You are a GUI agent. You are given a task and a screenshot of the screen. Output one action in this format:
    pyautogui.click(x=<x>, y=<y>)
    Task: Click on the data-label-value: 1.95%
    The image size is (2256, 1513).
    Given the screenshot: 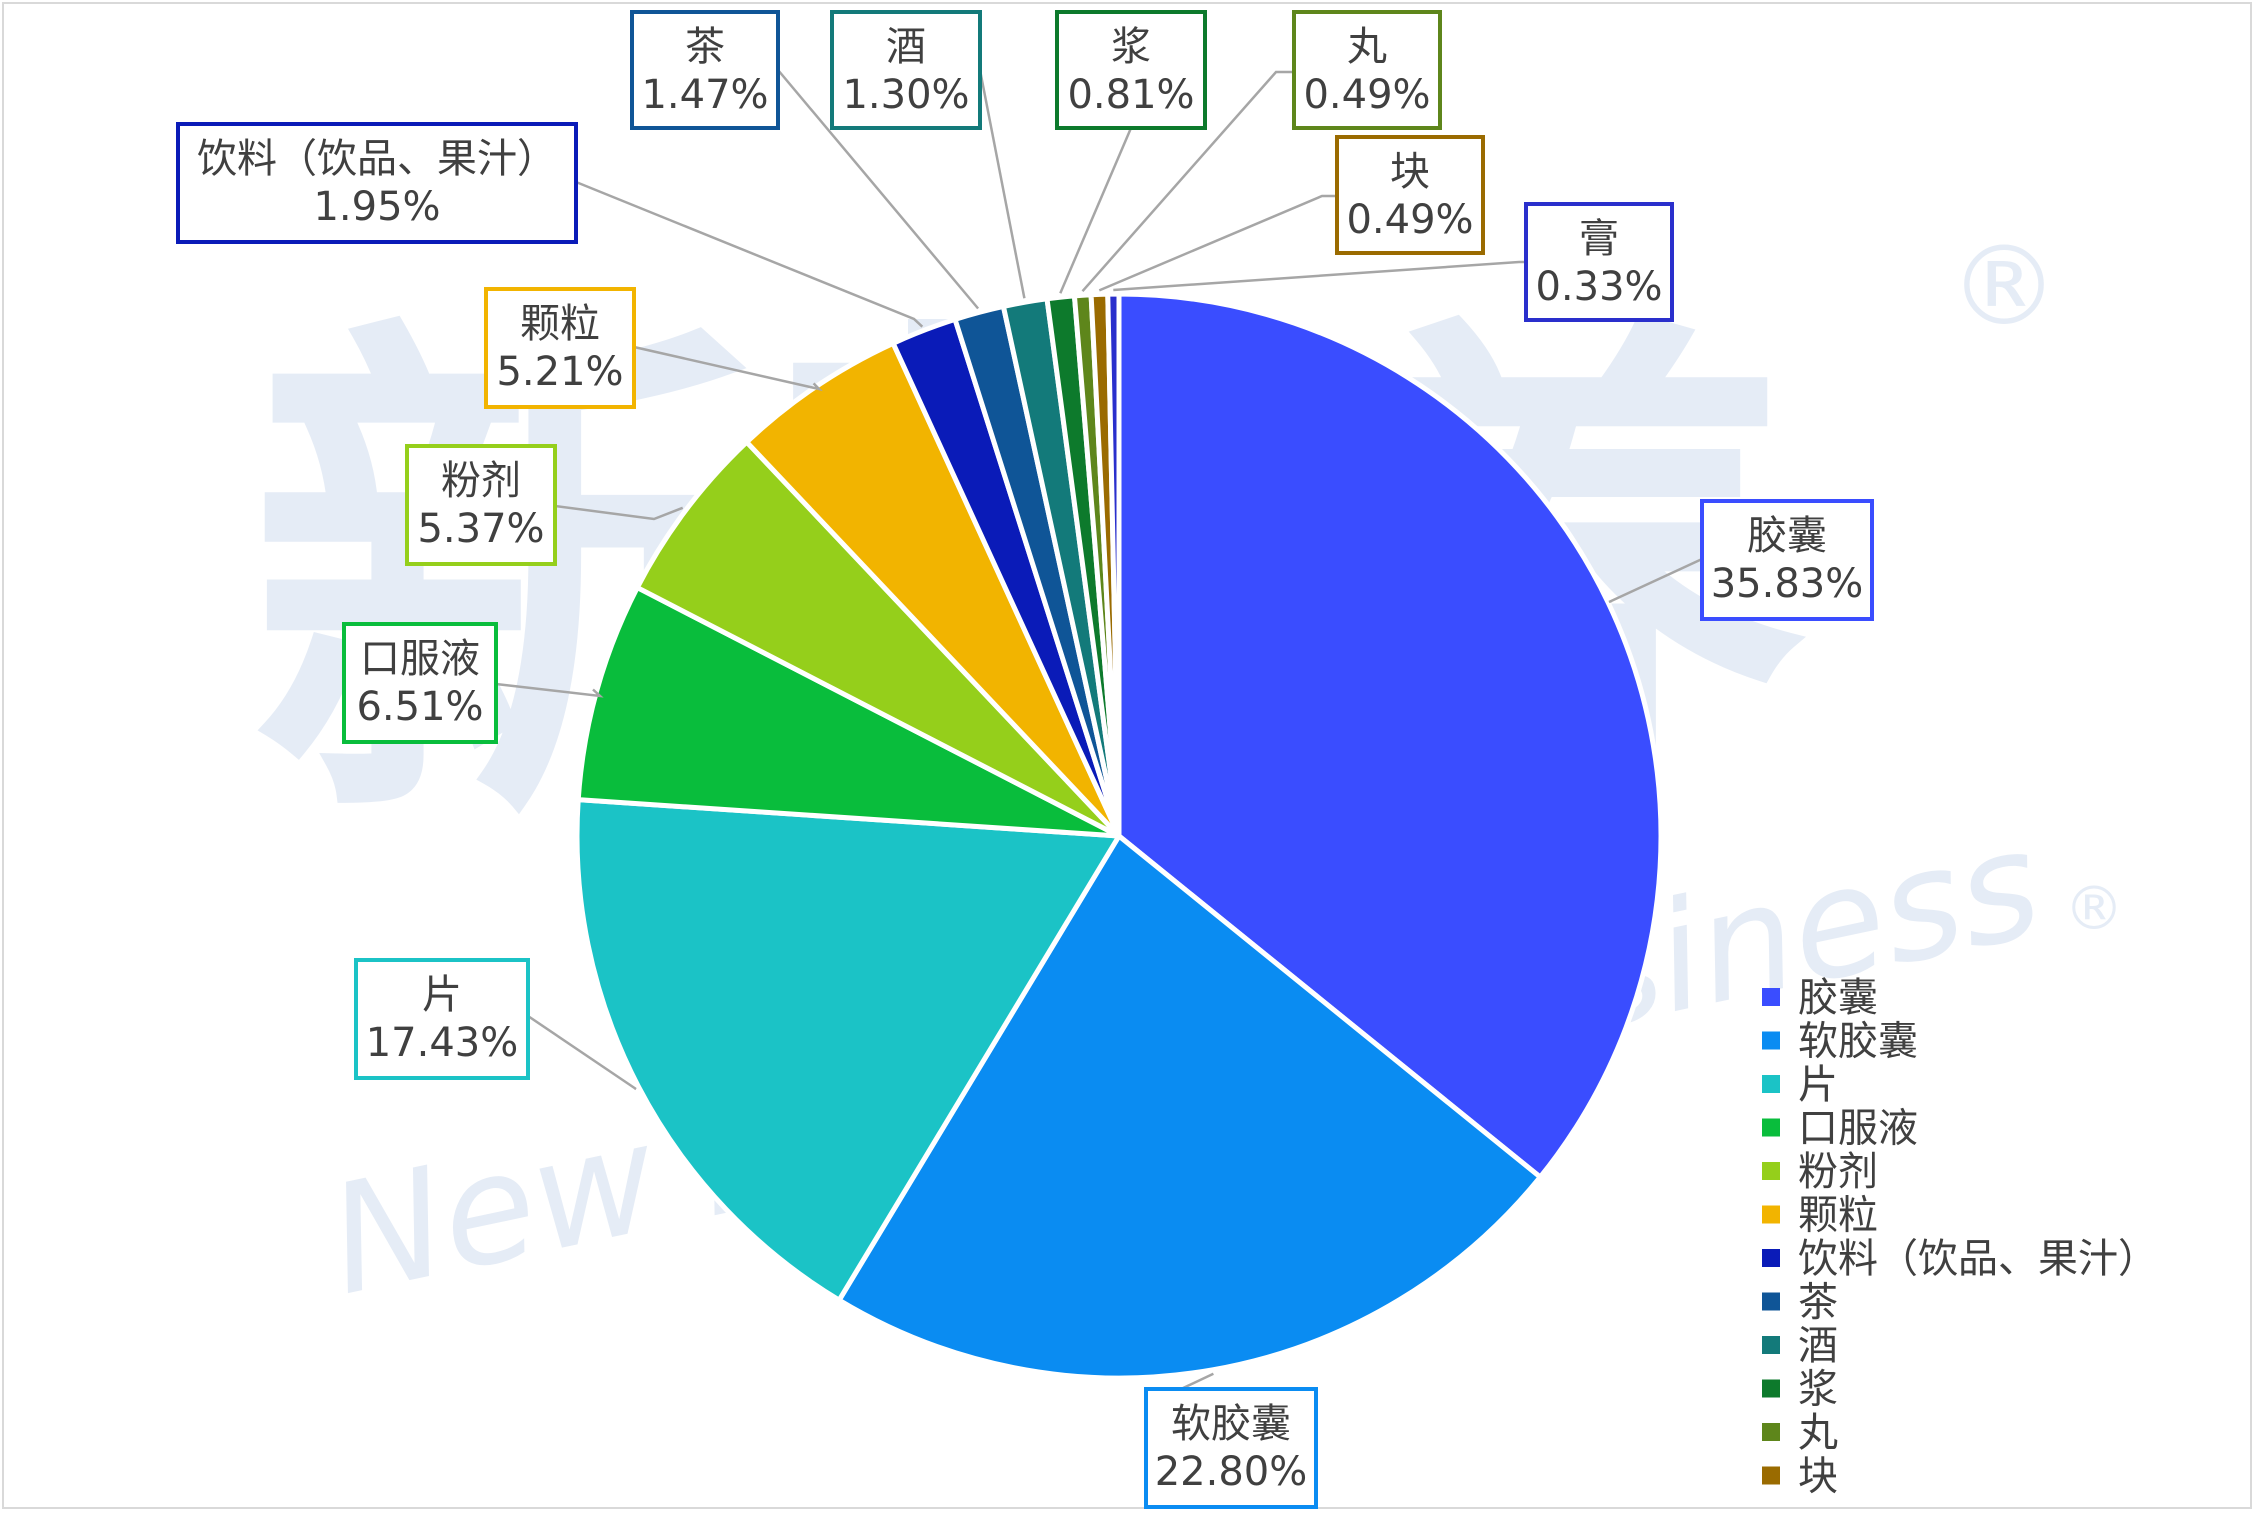 What is the action you would take?
    pyautogui.click(x=376, y=207)
    